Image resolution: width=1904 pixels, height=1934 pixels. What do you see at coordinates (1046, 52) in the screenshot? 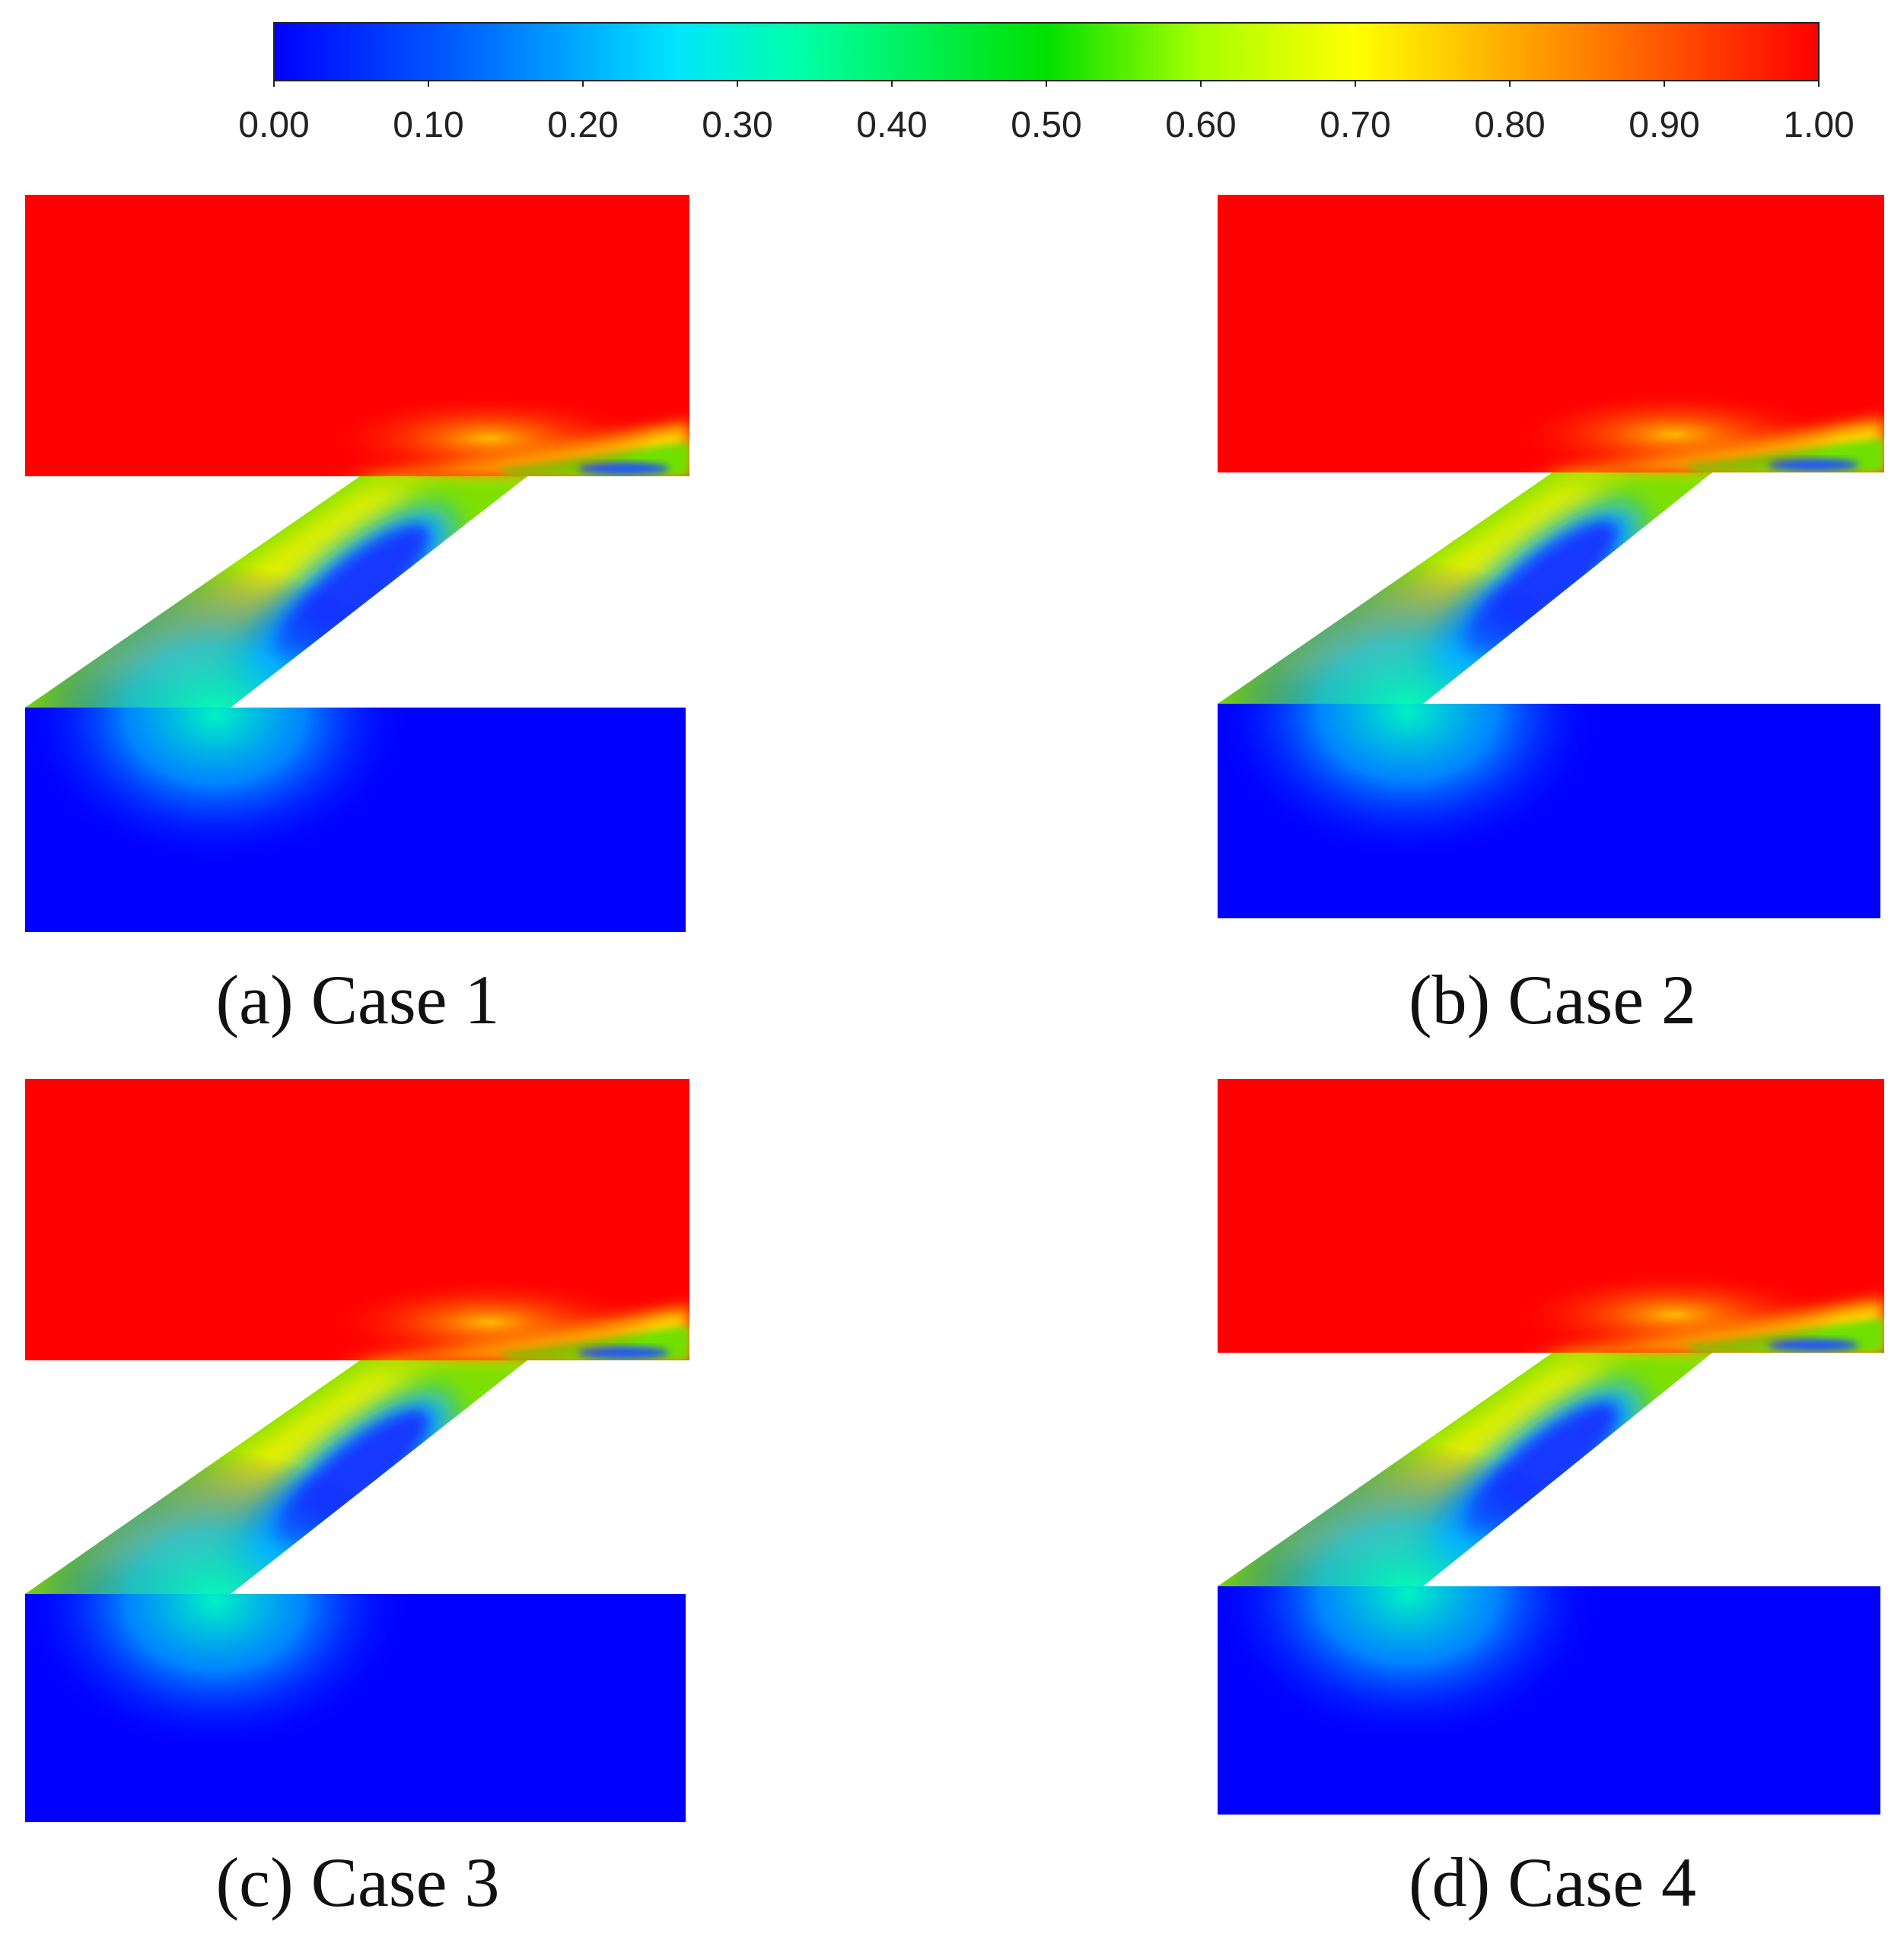
I see `colorbar-gradient` at bounding box center [1046, 52].